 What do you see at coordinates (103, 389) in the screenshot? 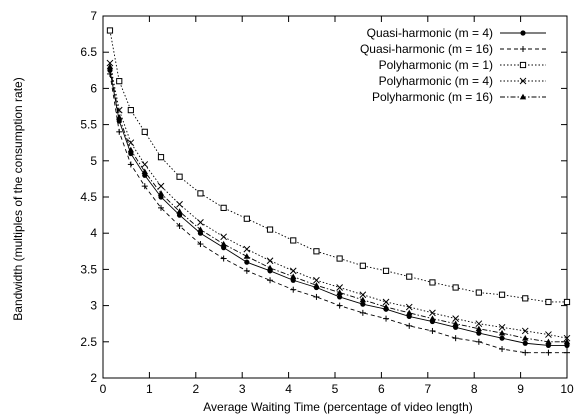
I see `x-tick-label: 0` at bounding box center [103, 389].